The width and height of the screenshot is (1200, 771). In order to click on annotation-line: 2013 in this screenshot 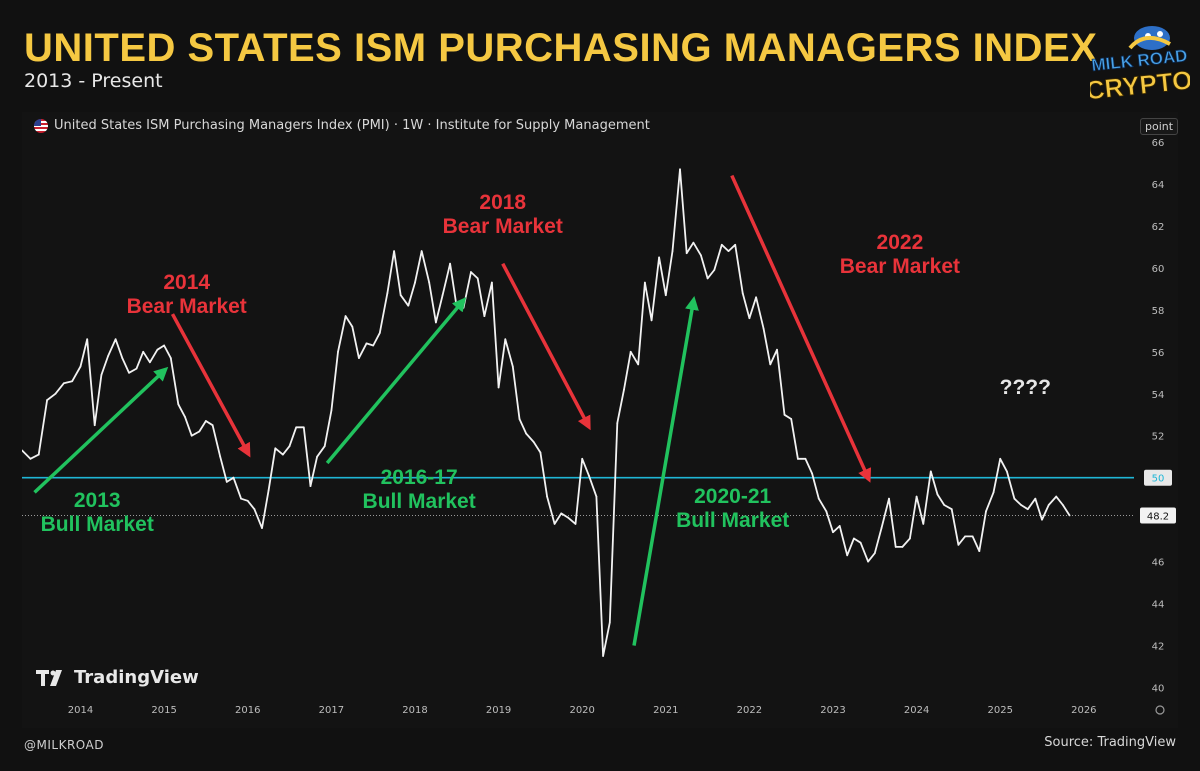, I will do `click(97, 500)`.